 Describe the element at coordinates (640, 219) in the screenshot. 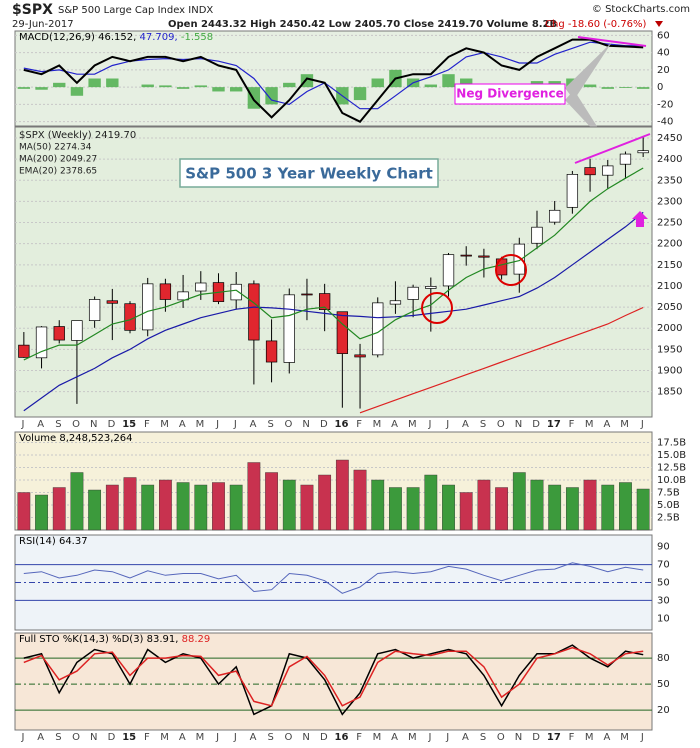

I see `up-arrow` at that location.